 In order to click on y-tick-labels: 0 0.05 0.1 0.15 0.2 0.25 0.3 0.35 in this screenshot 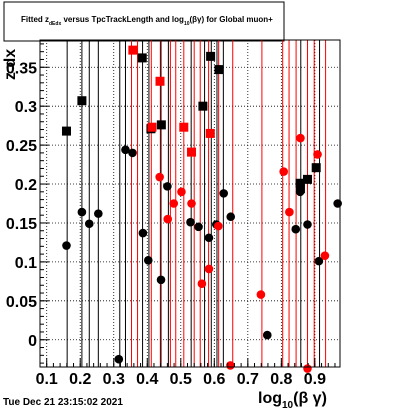, I will do `click(21, 205)`.